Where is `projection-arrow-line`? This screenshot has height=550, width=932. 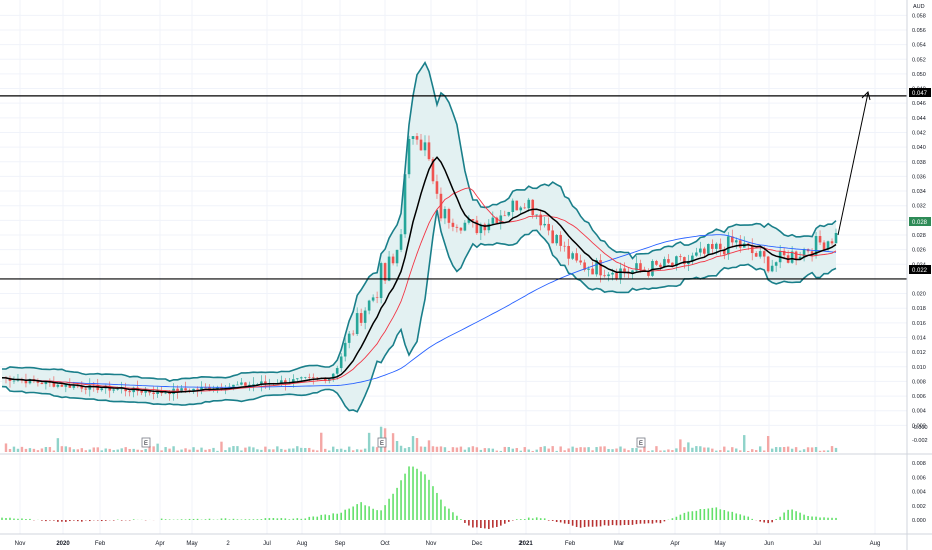 projection-arrow-line is located at coordinates (853, 164).